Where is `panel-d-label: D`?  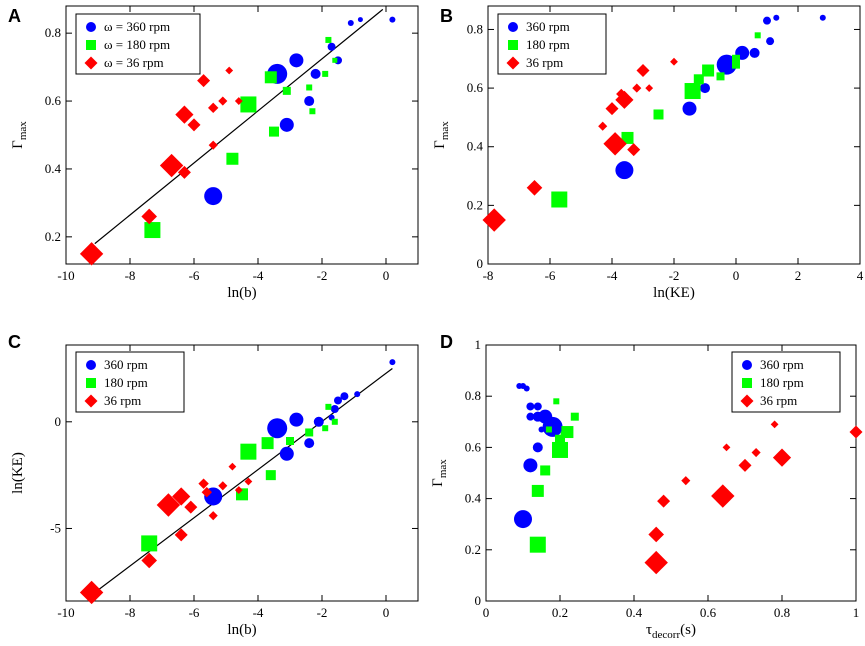 panel-d-label: D is located at coordinates (446, 342).